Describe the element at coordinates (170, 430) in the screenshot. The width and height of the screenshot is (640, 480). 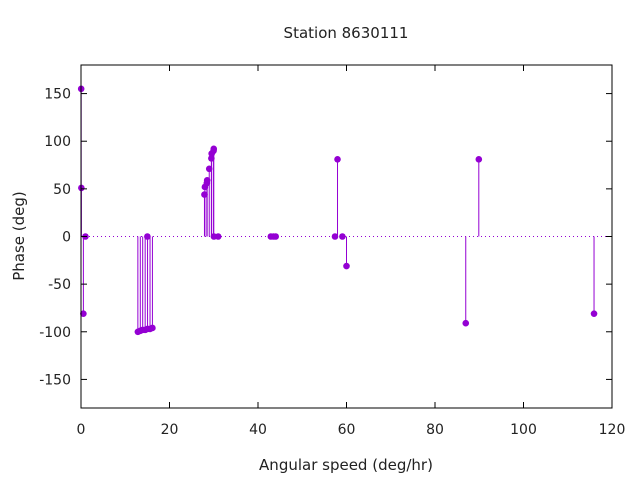
I see `x-tick-label: 20` at that location.